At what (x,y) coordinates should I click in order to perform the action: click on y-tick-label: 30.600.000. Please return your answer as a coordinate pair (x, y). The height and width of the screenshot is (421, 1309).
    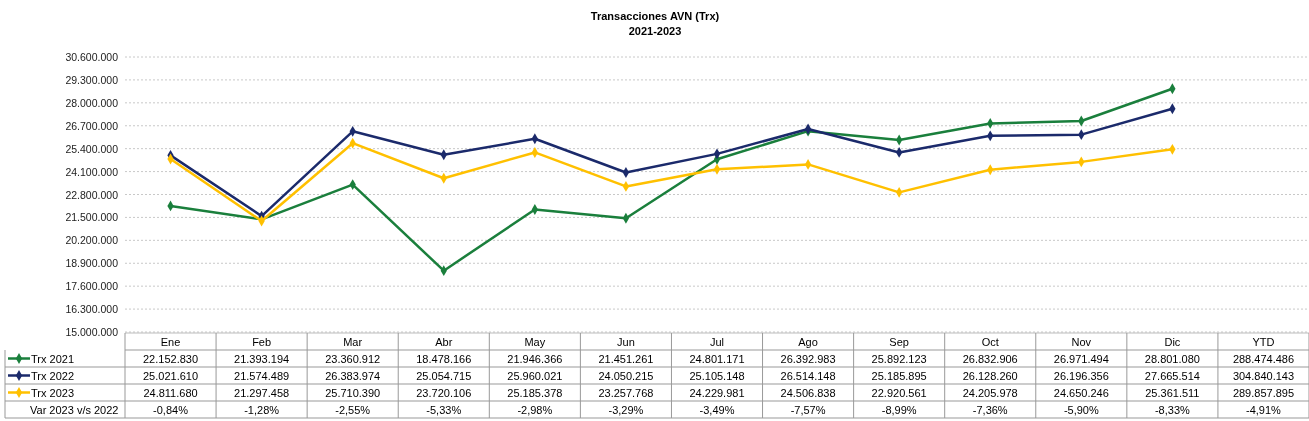
    Looking at the image, I should click on (92, 57).